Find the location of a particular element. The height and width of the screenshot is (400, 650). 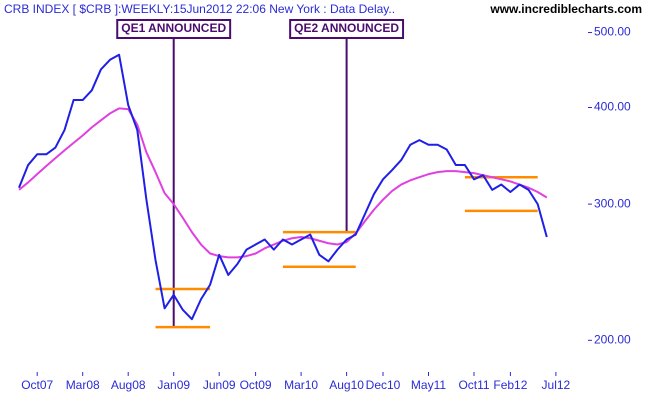

x-tick-label: Oct09 is located at coordinates (256, 385).